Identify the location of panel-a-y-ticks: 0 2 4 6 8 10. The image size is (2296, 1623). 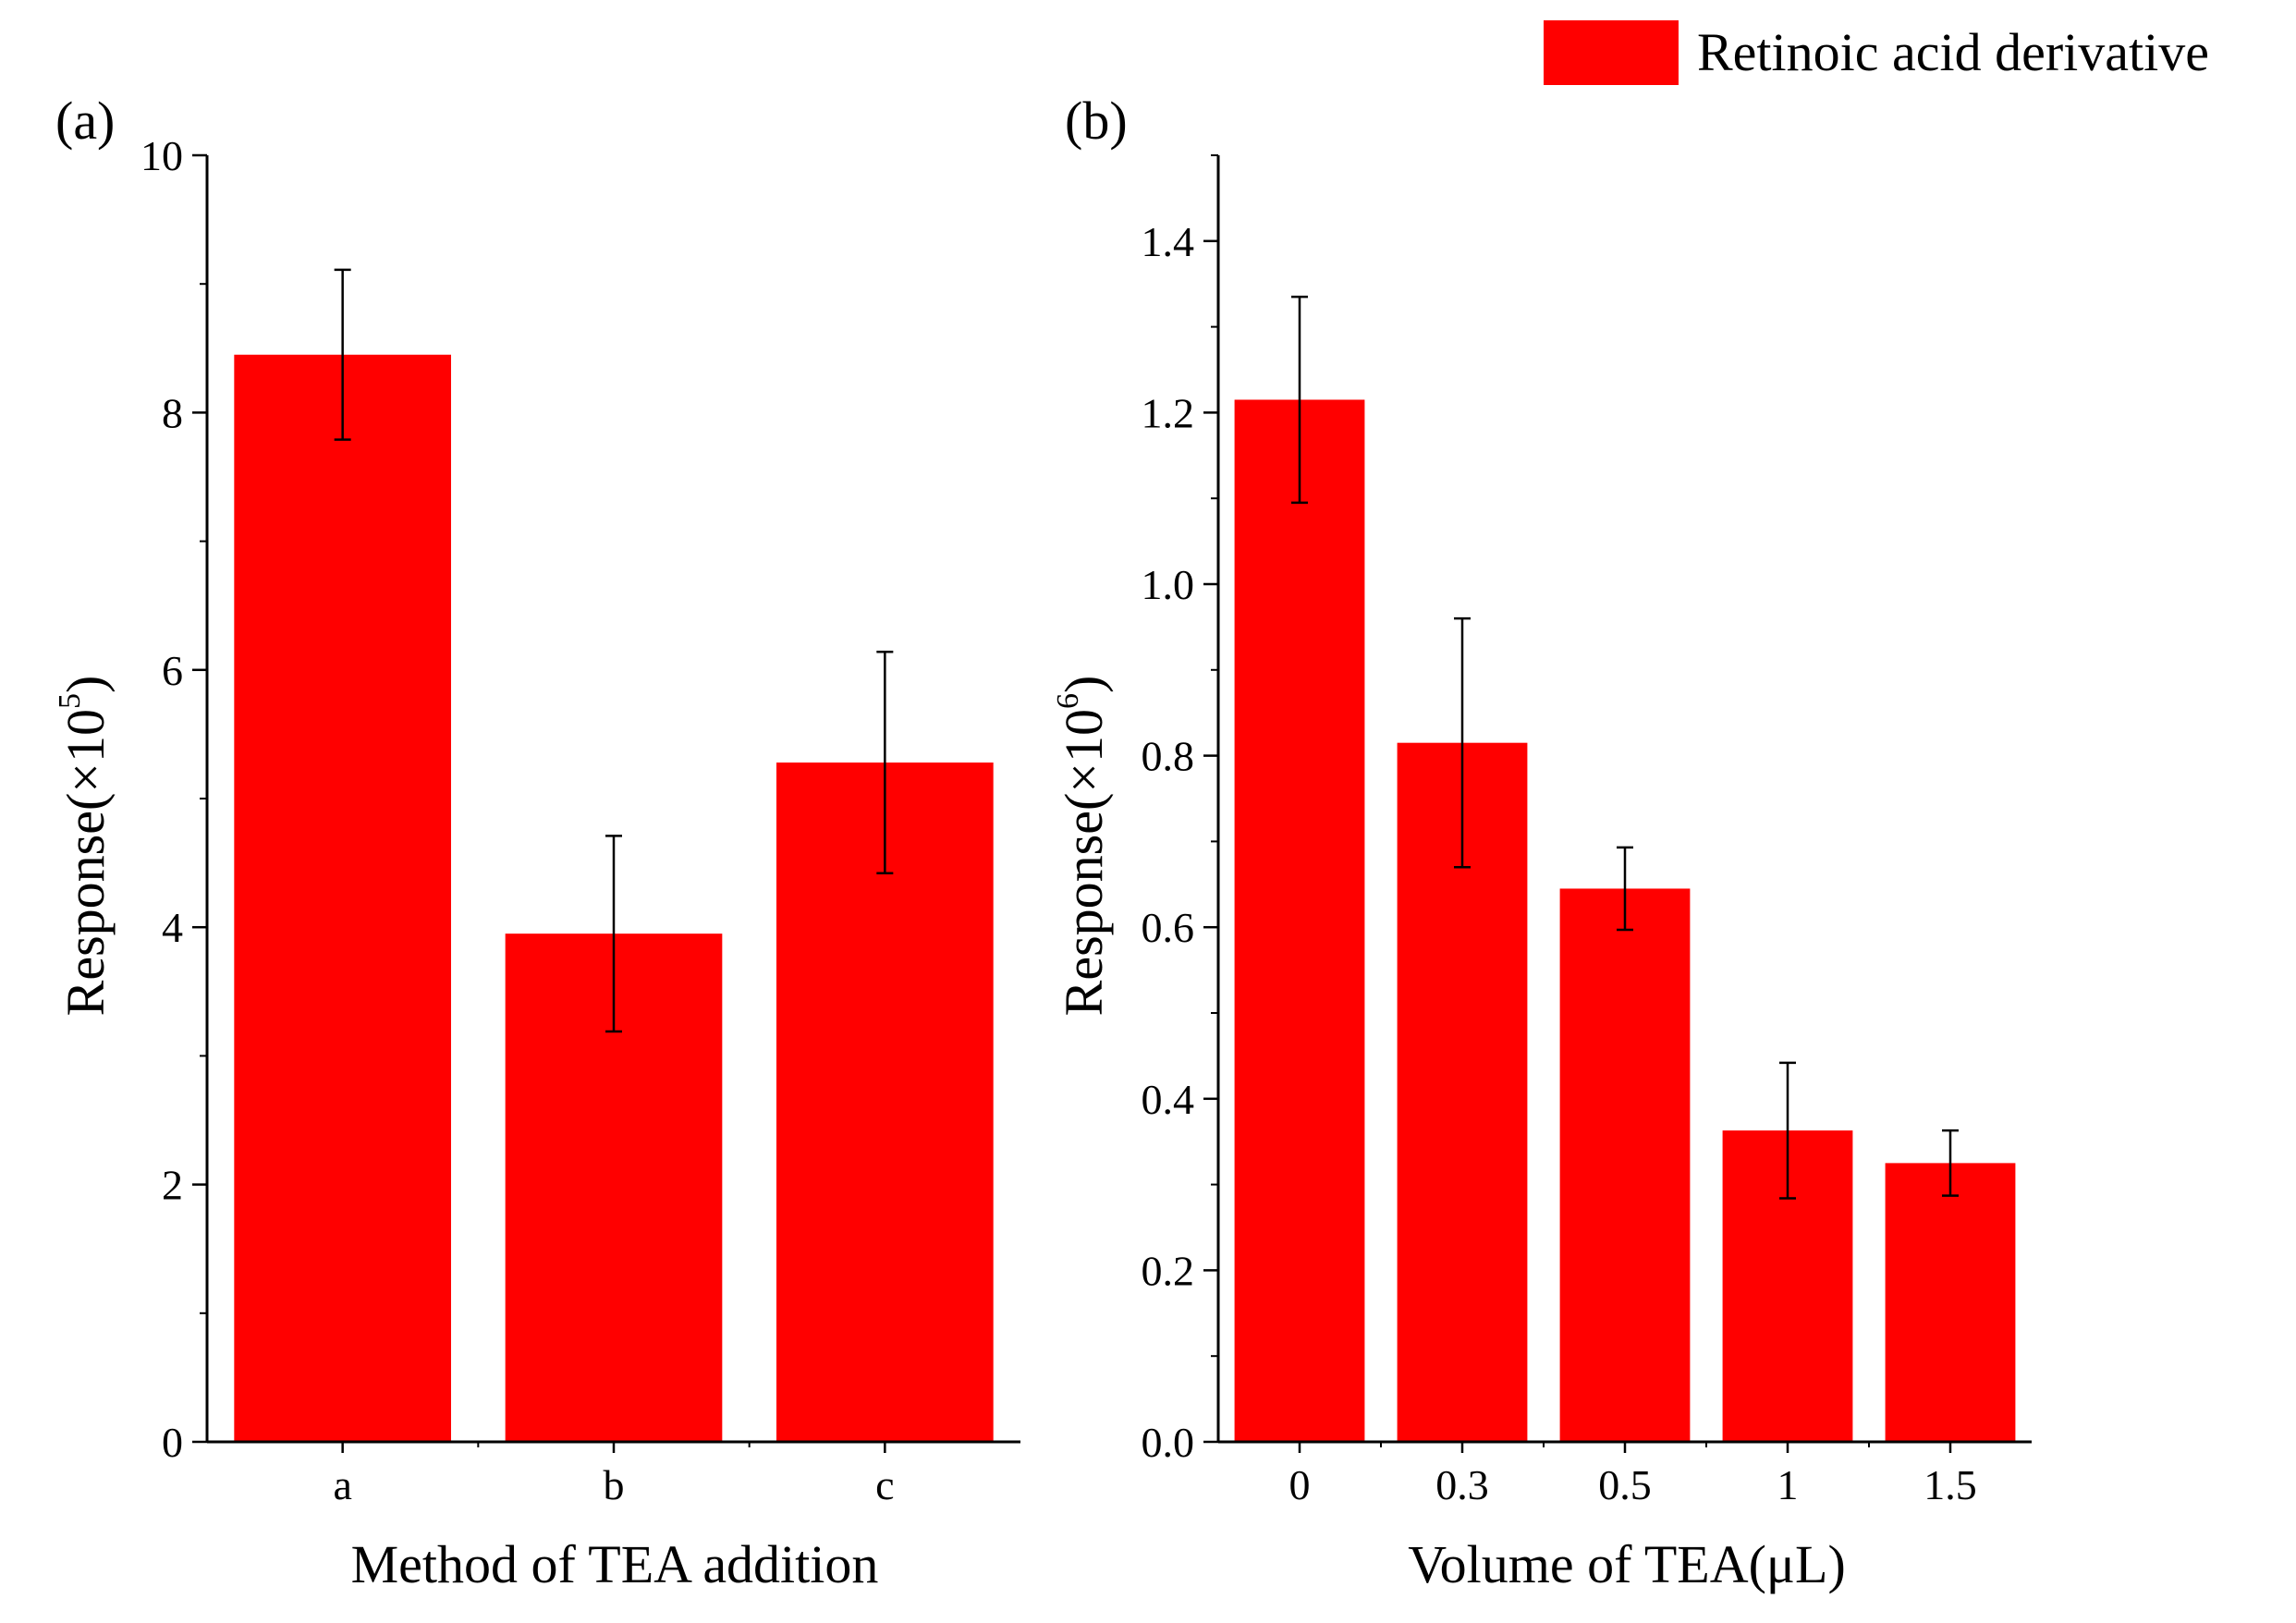
(173, 799).